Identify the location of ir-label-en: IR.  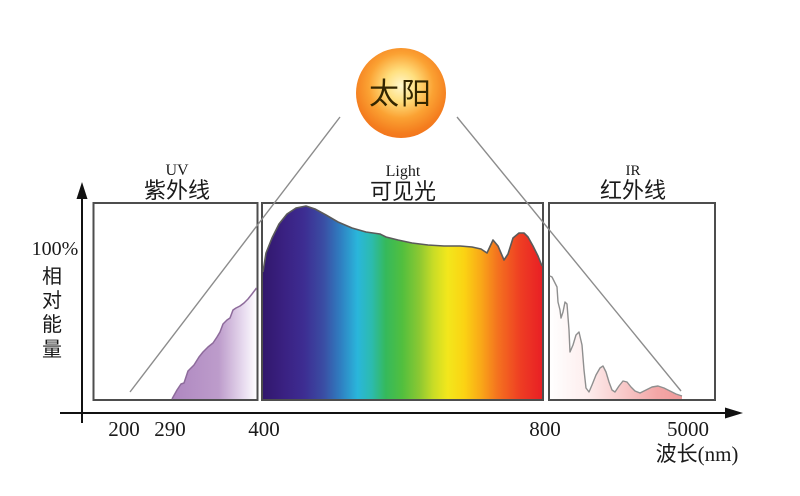
(633, 171).